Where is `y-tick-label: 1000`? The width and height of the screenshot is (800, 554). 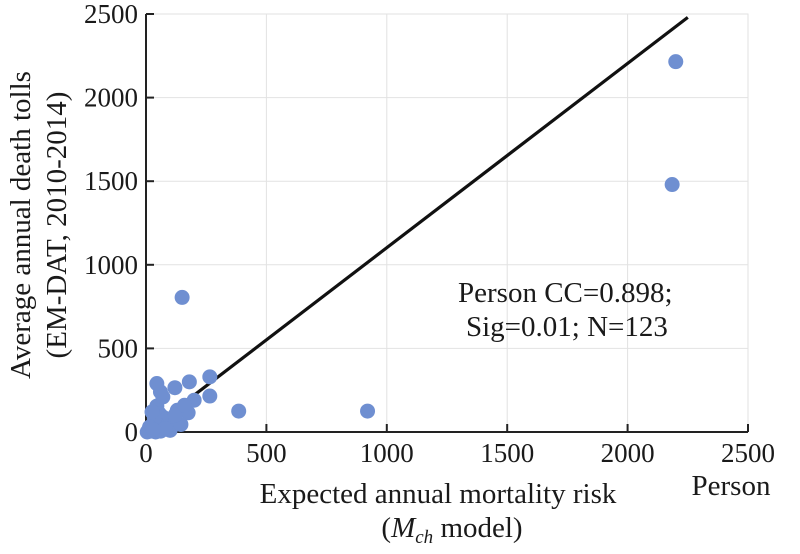
y-tick-label: 1000 is located at coordinates (111, 265).